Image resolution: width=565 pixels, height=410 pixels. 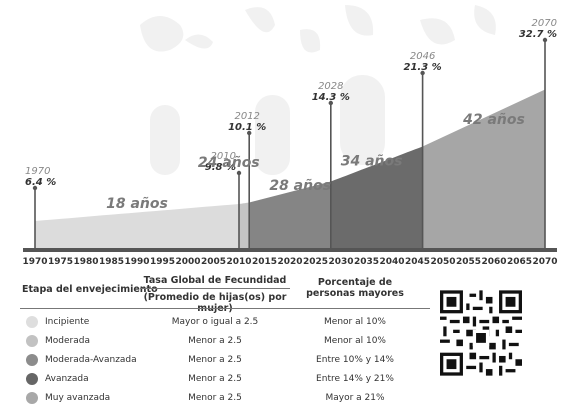 What do you see at coordinates (331, 97) in the screenshot?
I see `annotation-value: 14.3 %` at bounding box center [331, 97].